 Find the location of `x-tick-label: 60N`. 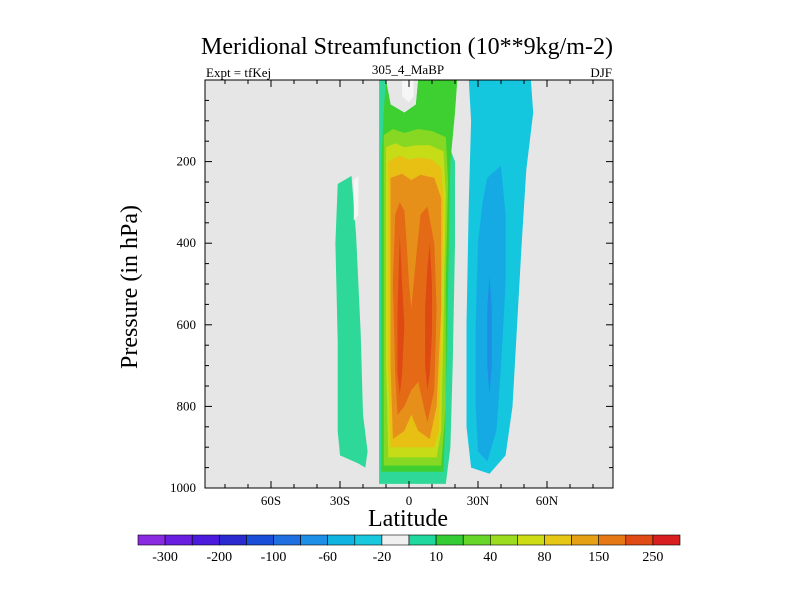

x-tick-label: 60N is located at coordinates (547, 500).